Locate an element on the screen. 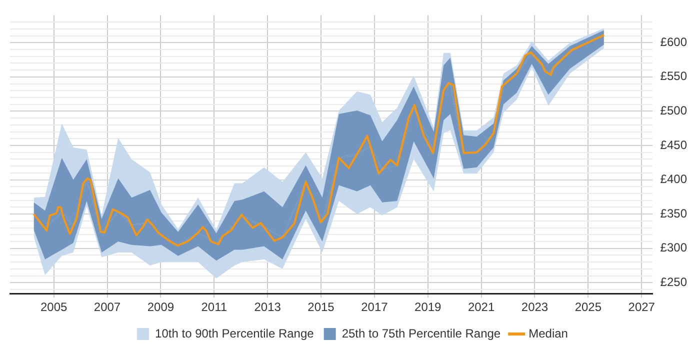 Image resolution: width=700 pixels, height=350 pixels. x-tick-label: 2019 is located at coordinates (428, 307).